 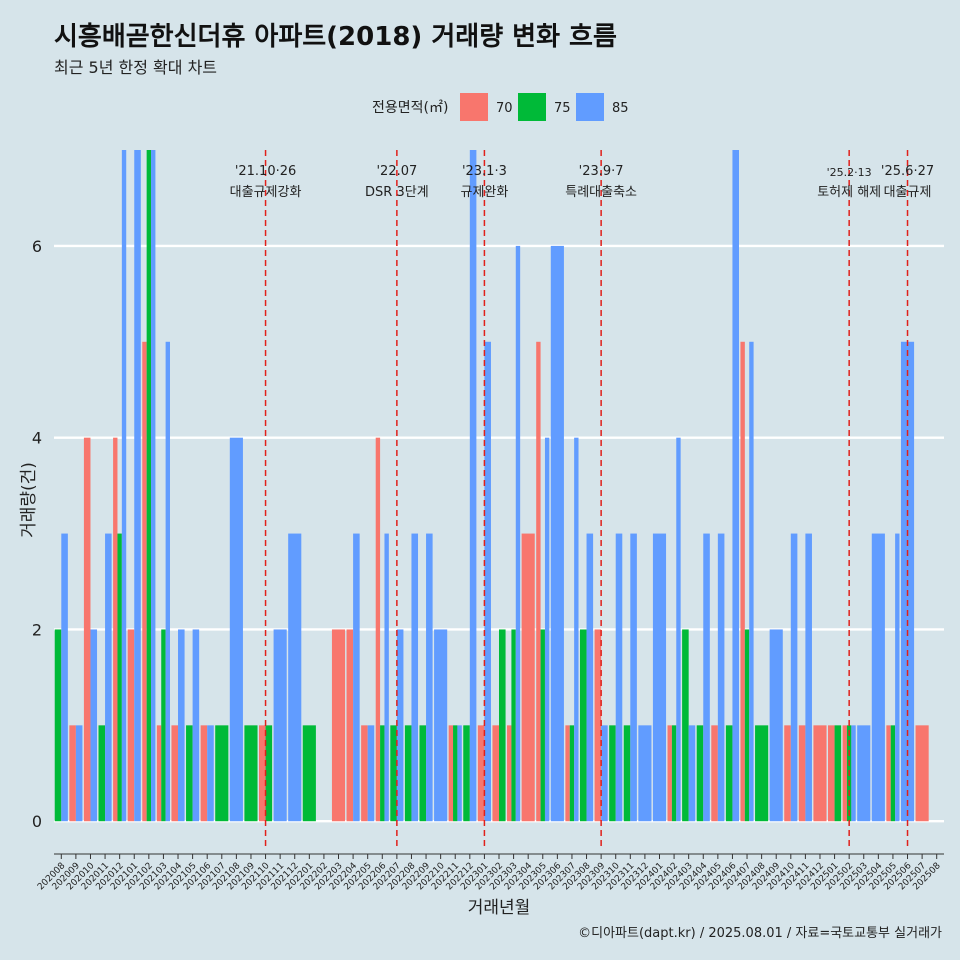 What do you see at coordinates (484, 192) in the screenshot?
I see `event-label: 규제완화` at bounding box center [484, 192].